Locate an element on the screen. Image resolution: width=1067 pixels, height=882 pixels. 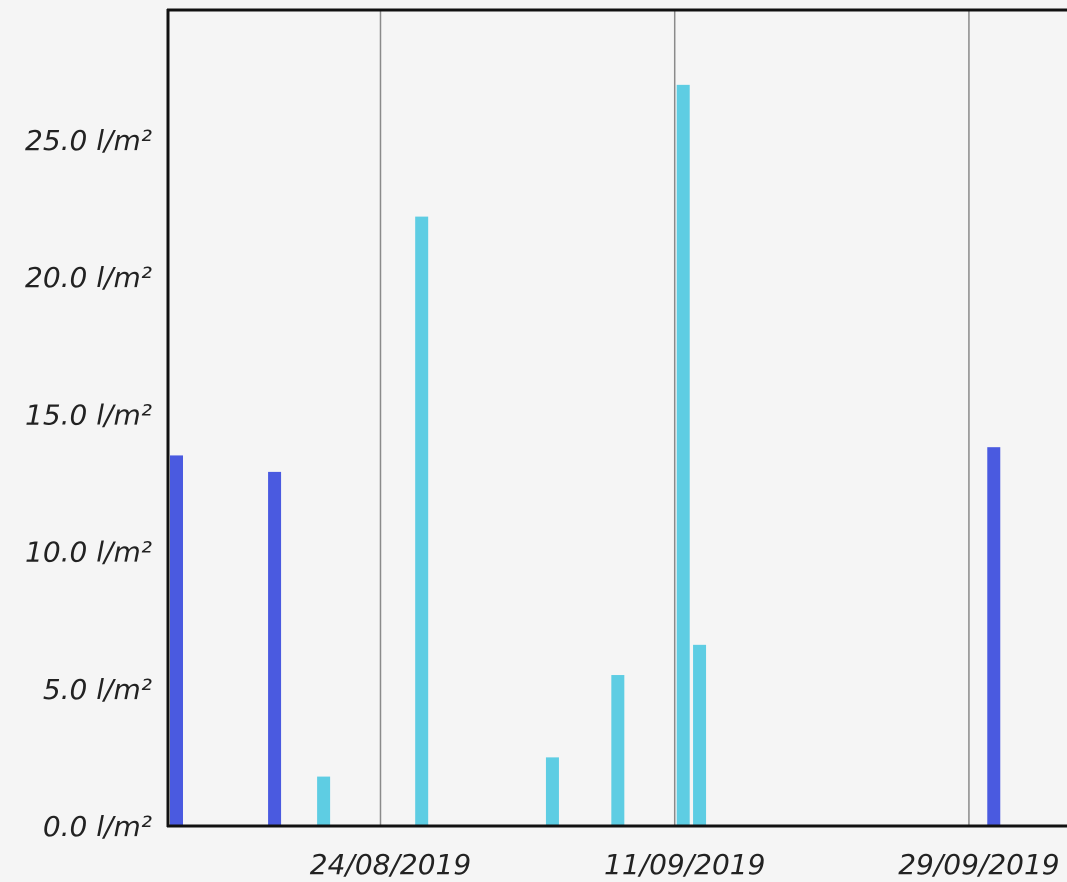
y-tick-label: 5.0 l/m² is located at coordinates (97, 689).